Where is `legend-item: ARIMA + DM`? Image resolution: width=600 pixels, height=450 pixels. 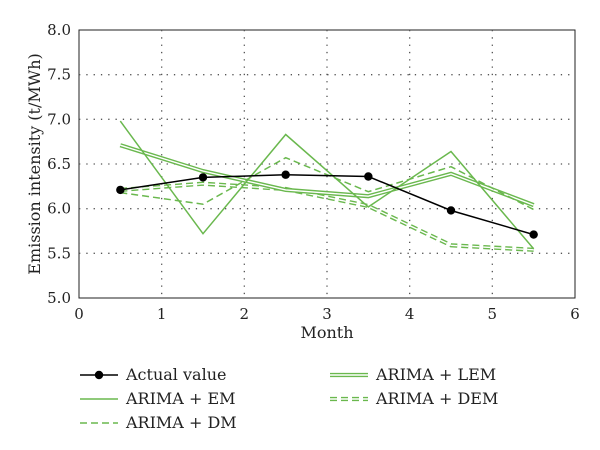 legend-item: ARIMA + DM is located at coordinates (158, 422).